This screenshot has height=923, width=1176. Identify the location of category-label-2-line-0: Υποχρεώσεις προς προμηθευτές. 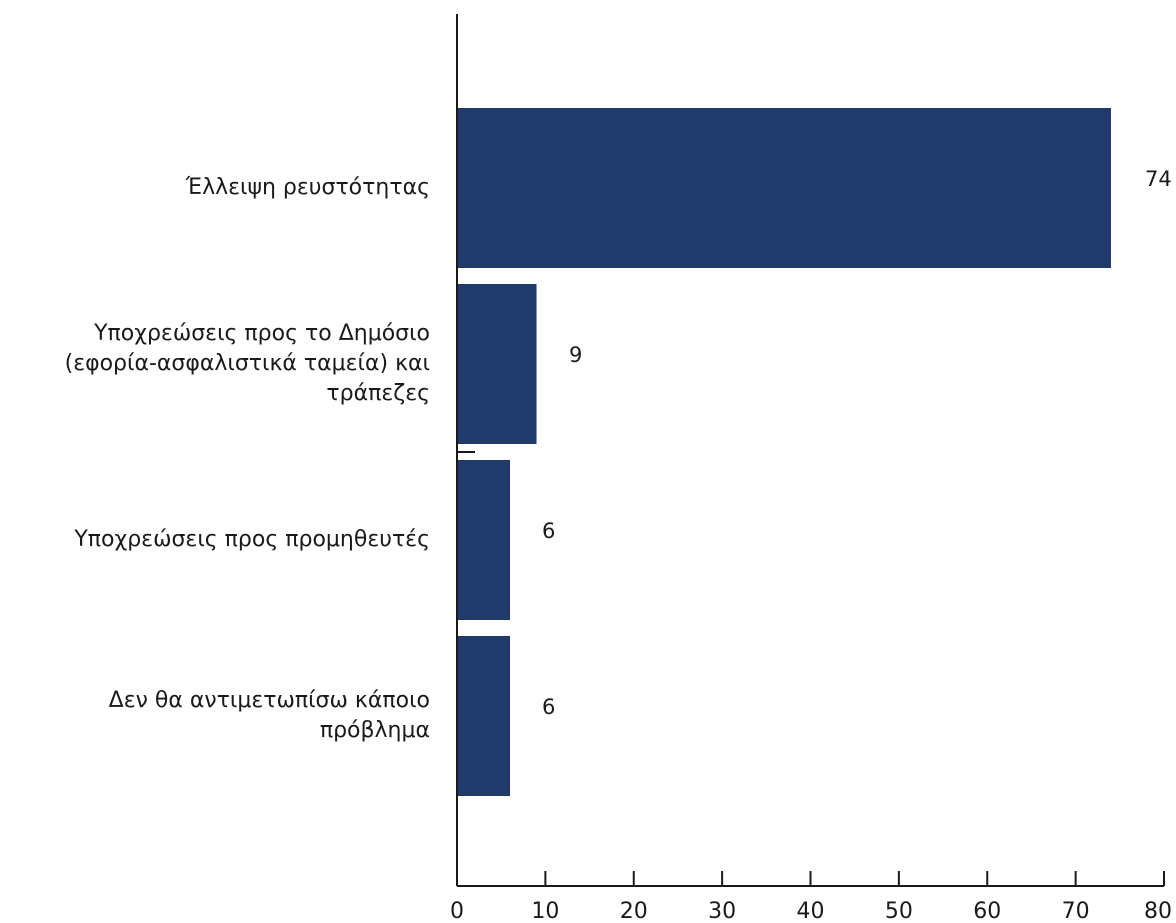
(251, 539).